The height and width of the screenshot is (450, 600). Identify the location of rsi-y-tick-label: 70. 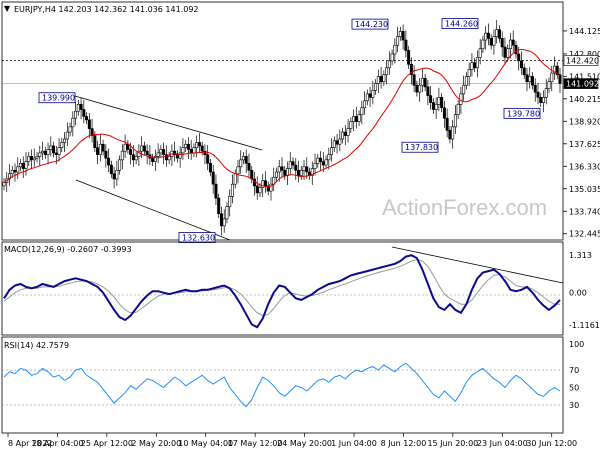
(574, 370).